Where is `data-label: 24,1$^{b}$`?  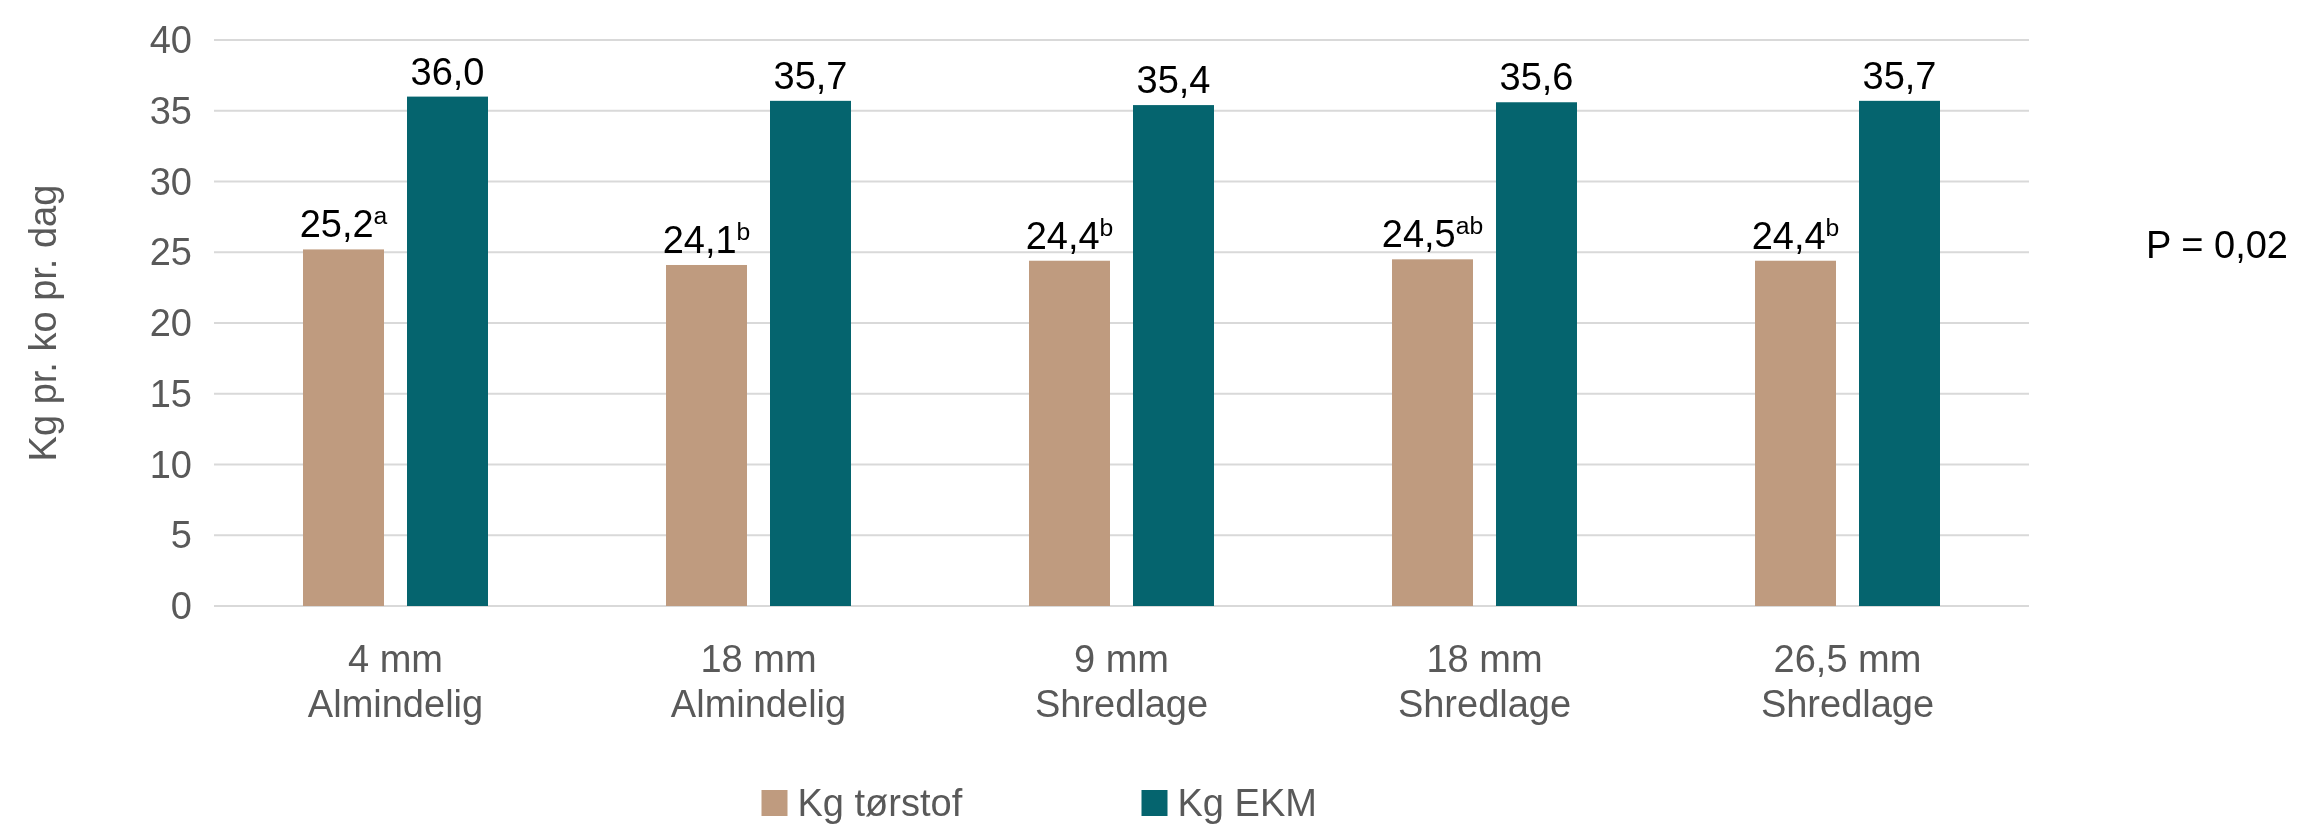
data-label: 24,1$^{b}$ is located at coordinates (706, 239).